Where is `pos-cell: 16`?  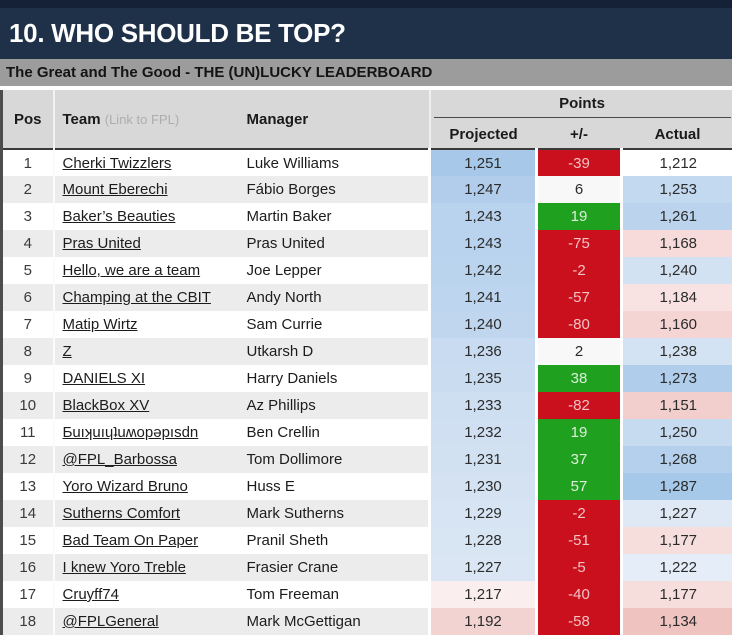 pos-cell: 16 is located at coordinates (28, 567).